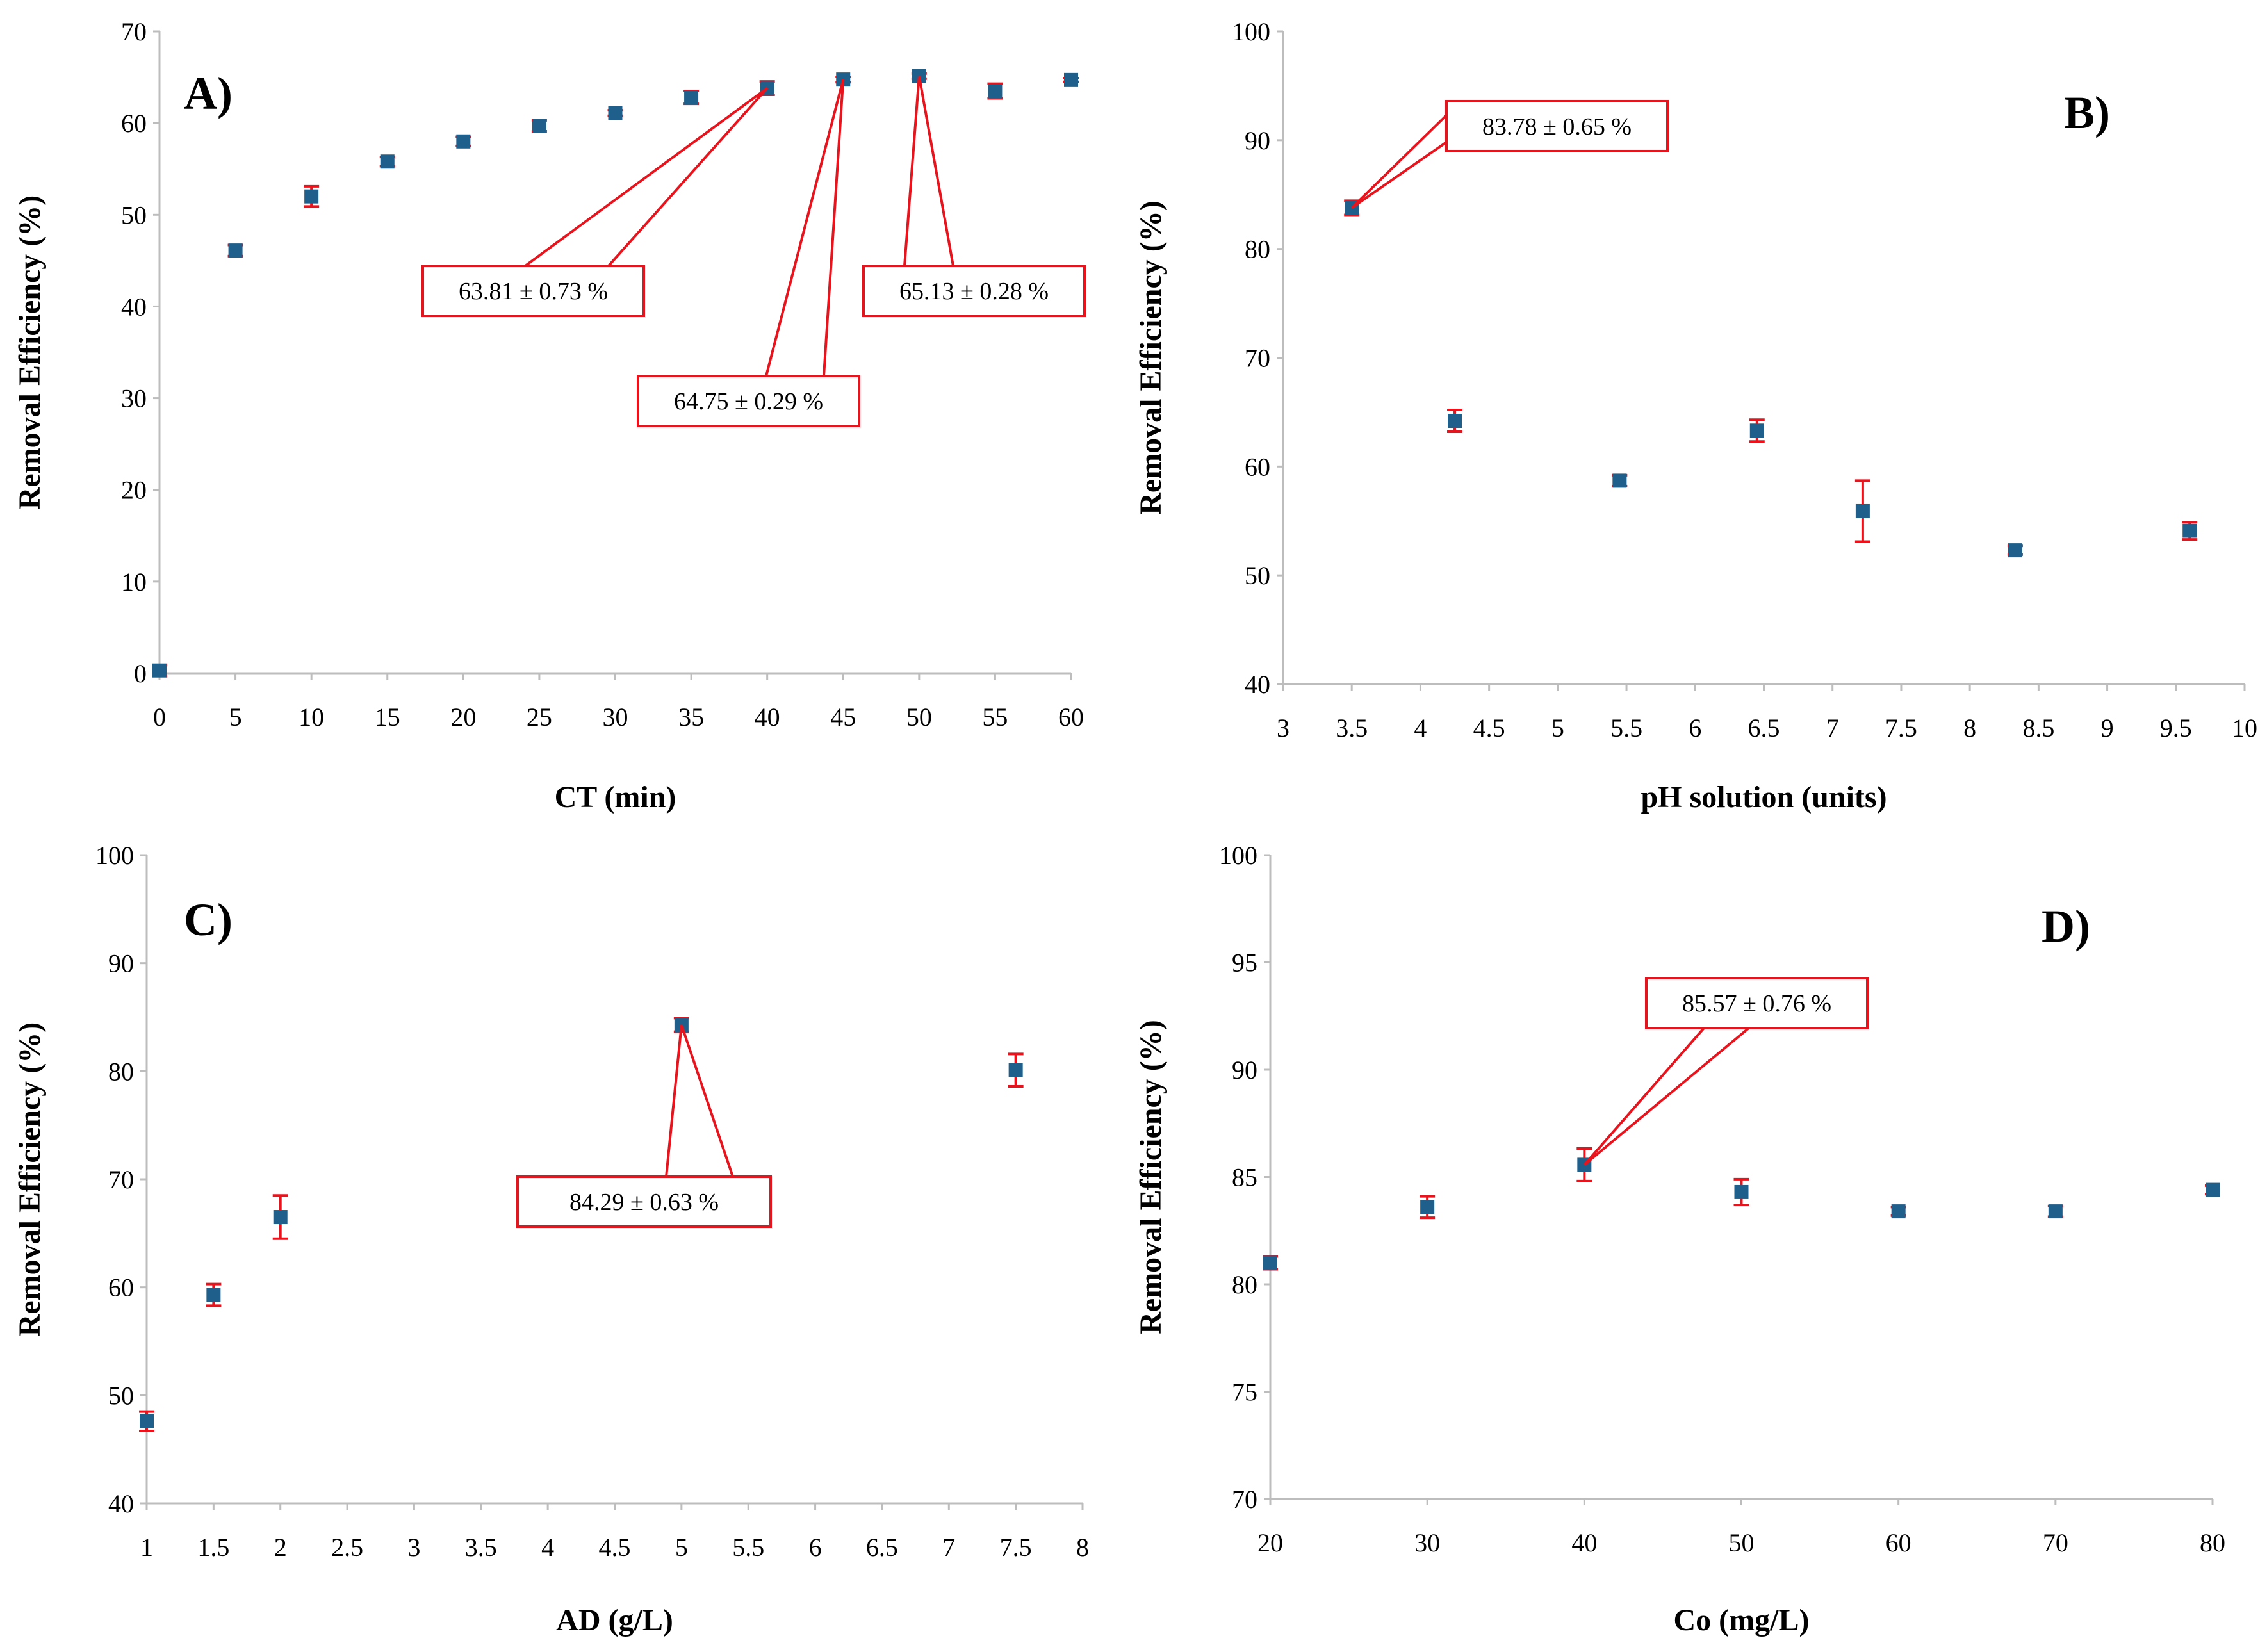  I want to click on callout-label: 83.78 ± 0.65 %, so click(1557, 126).